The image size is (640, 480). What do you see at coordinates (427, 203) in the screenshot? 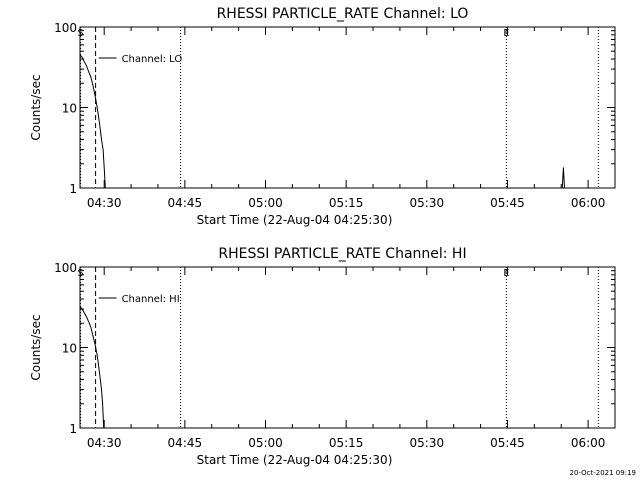
I see `chart1-x-tick-label: 05:30` at bounding box center [427, 203].